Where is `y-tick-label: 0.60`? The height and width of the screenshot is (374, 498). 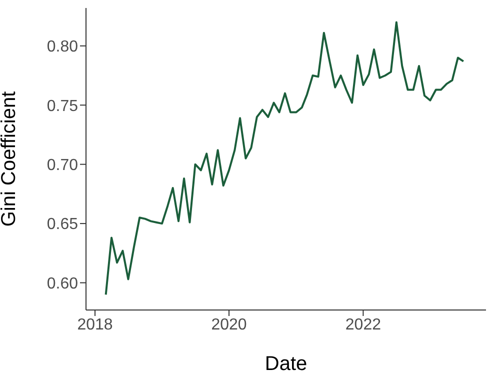
y-tick-label: 0.60 is located at coordinates (62, 283).